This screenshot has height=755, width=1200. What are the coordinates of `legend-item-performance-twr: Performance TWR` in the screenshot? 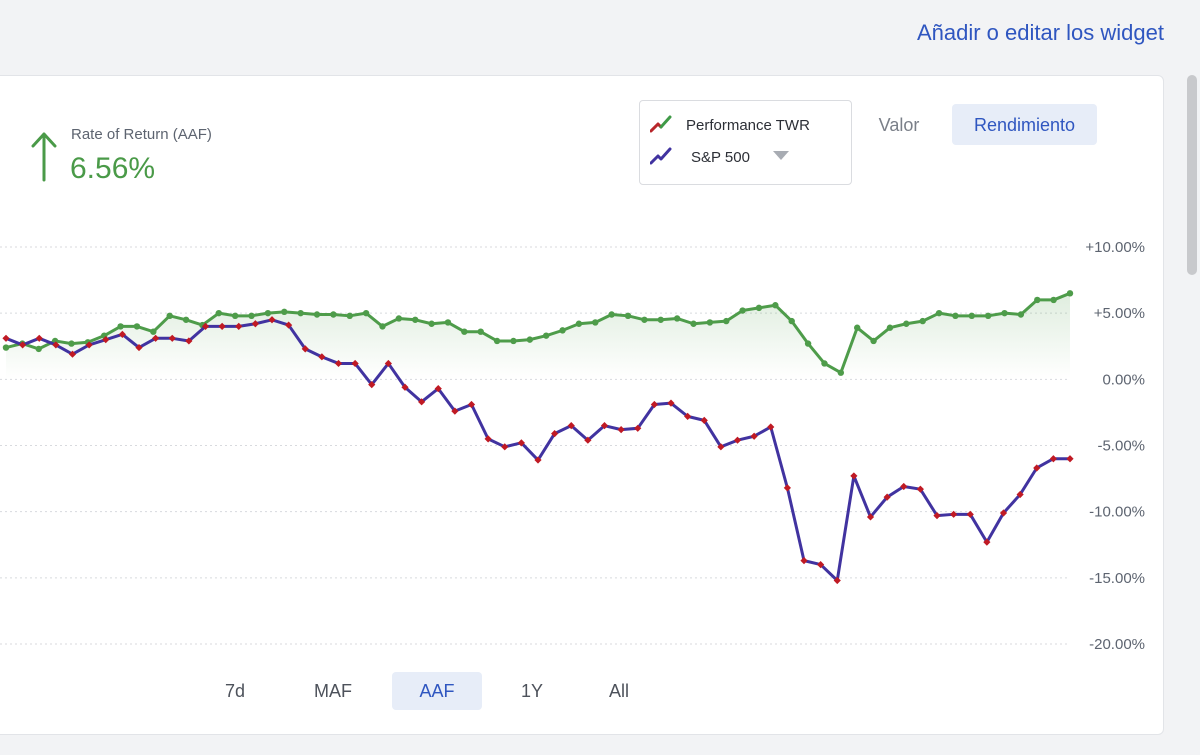 It's located at (730, 125).